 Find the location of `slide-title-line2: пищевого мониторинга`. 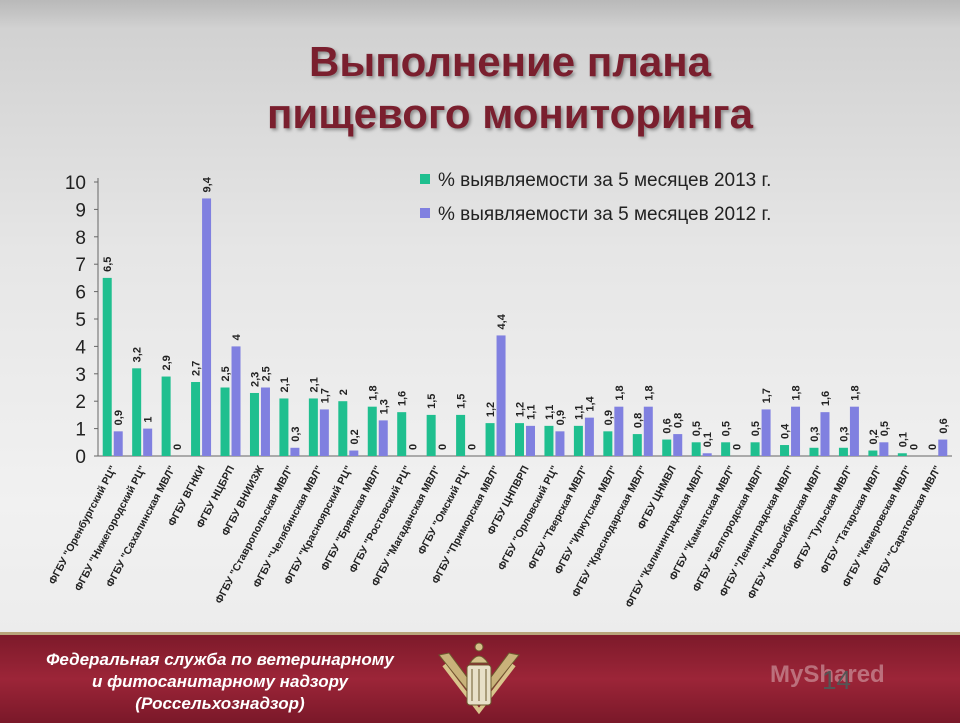

slide-title-line2: пищевого мониторинга is located at coordinates (510, 113).